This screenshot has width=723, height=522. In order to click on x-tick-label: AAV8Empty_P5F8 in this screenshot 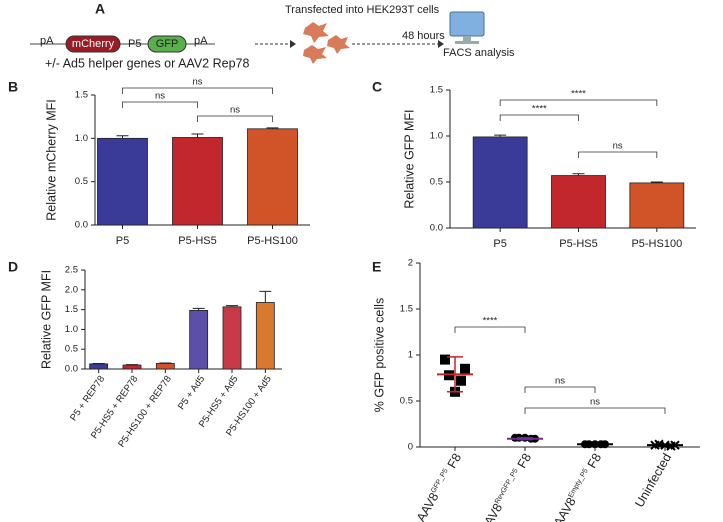, I will do `click(577, 486)`.